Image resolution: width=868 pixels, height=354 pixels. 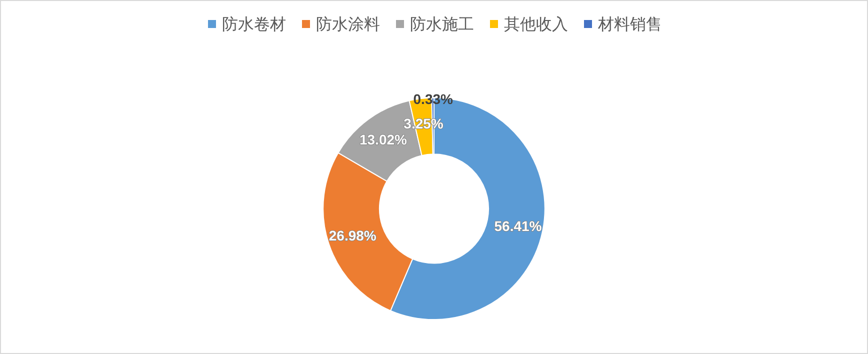 What do you see at coordinates (352, 236) in the screenshot?
I see `data-label: 26.98%` at bounding box center [352, 236].